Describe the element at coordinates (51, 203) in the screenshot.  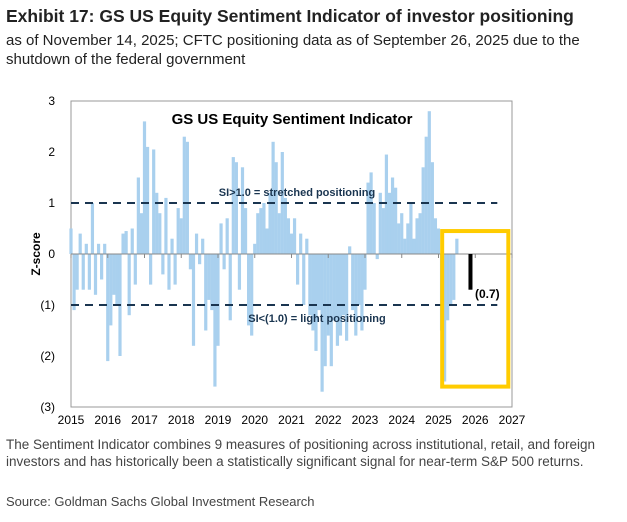
I see `y-tick-label: 1` at that location.